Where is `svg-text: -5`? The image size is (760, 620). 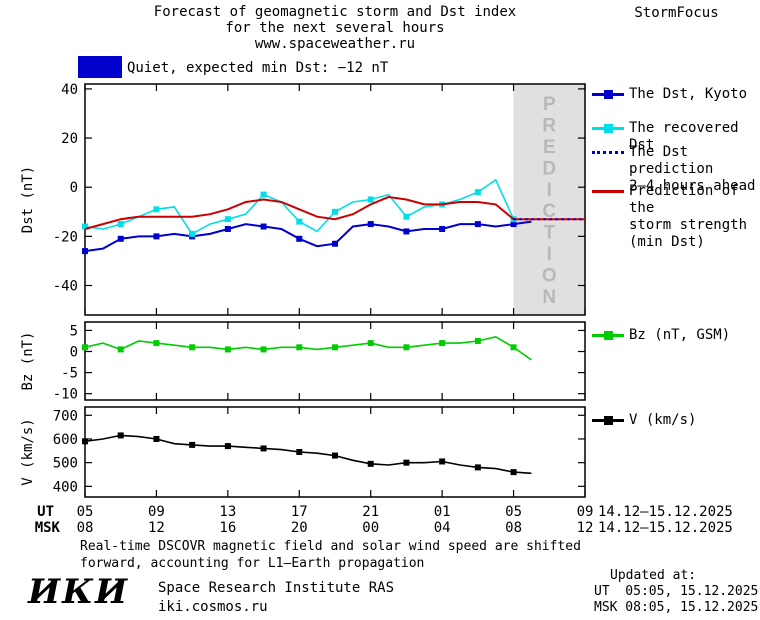 svg-text: -5 is located at coordinates (69, 374).